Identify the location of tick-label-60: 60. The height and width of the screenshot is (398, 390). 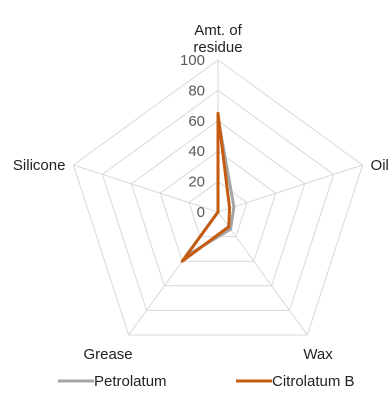
(196, 121).